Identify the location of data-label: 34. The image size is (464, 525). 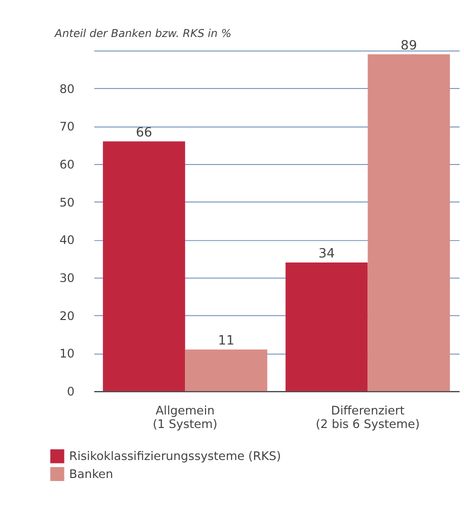
(326, 254).